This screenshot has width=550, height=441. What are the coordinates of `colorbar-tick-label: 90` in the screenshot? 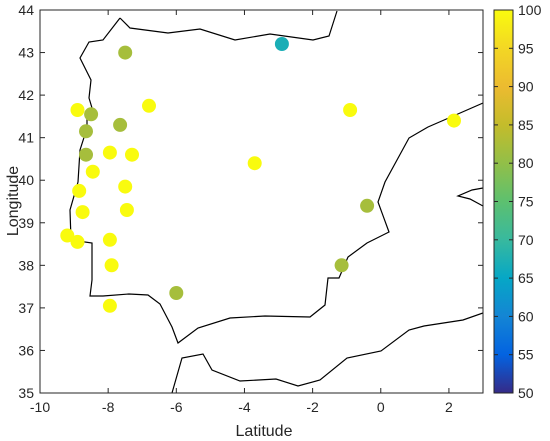 It's located at (526, 87).